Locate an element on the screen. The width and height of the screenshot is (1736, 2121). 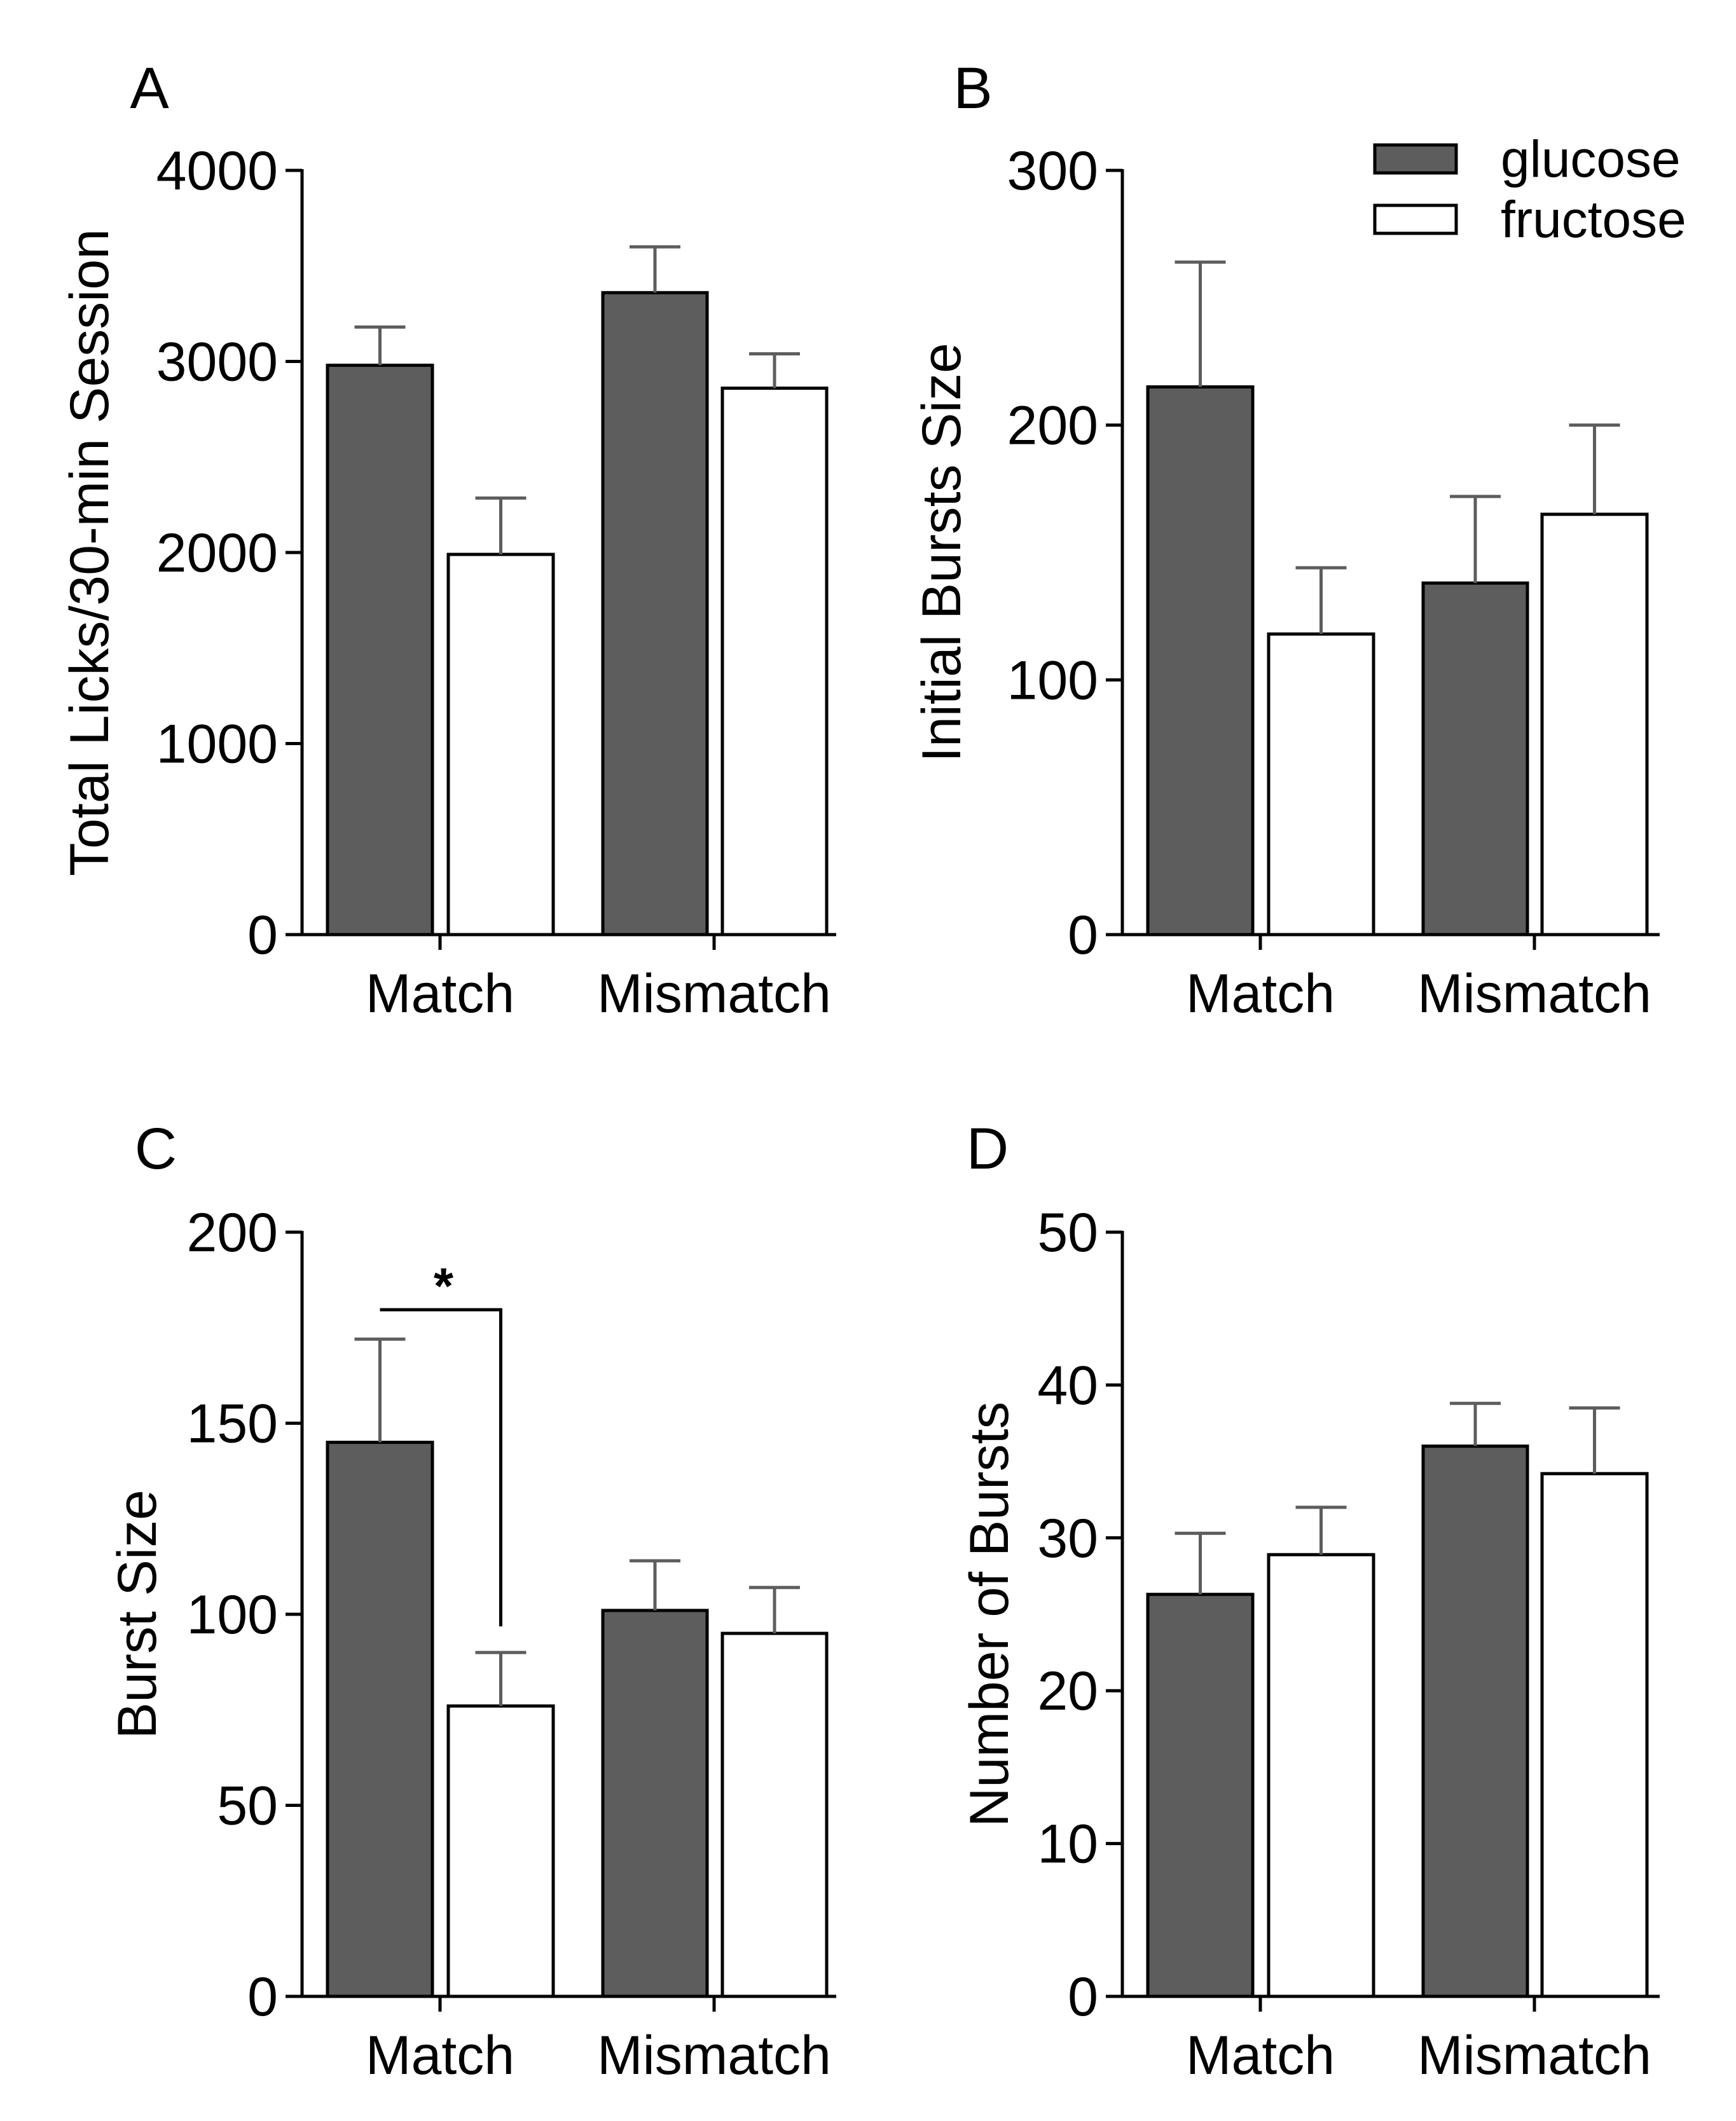
y-tick-label: 10 is located at coordinates (1067, 1844).